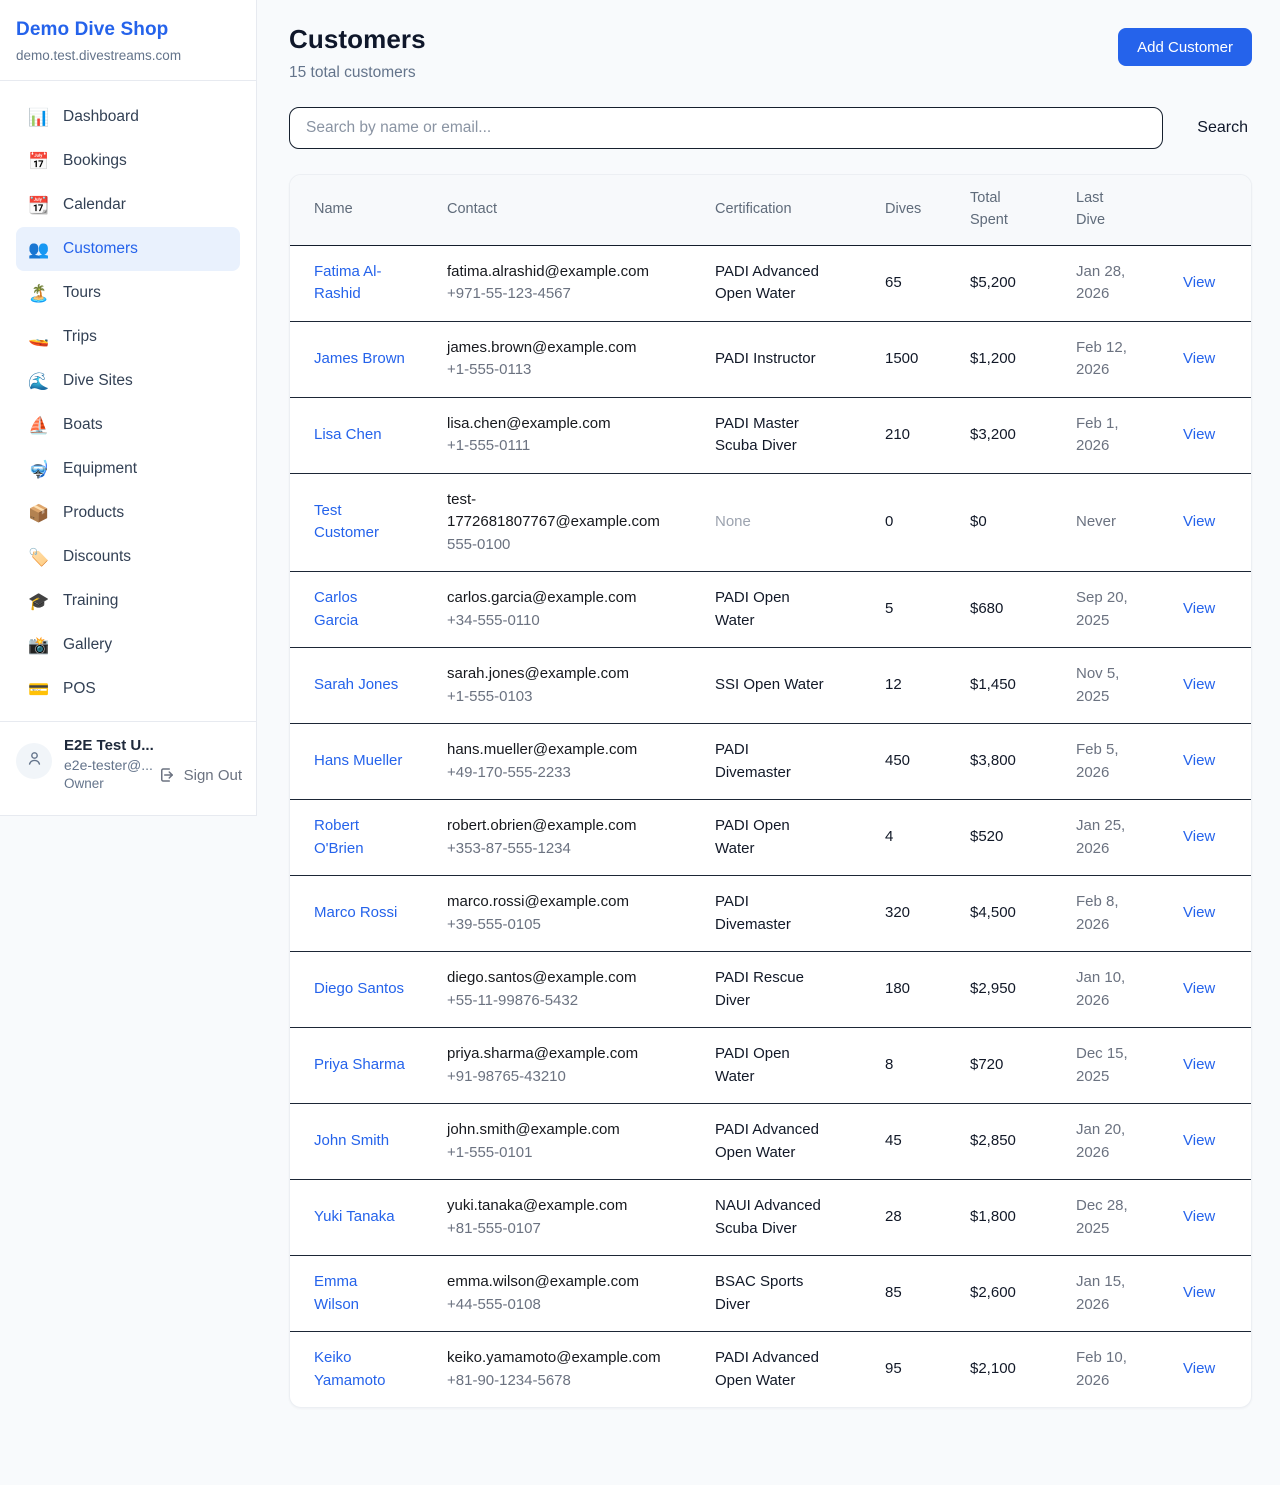 This screenshot has height=1485, width=1280. I want to click on customer-email: fatima.alrashid@example.com, so click(548, 271).